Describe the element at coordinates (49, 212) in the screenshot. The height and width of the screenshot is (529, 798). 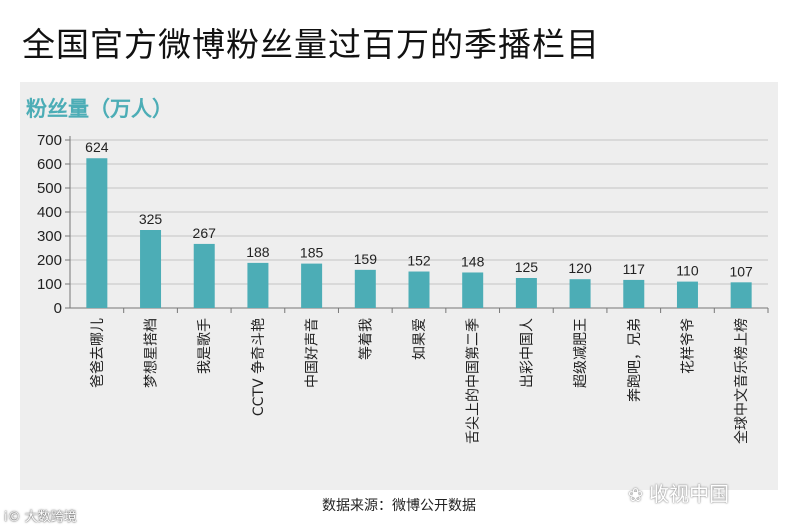
I see `y-tick-label: 400` at that location.